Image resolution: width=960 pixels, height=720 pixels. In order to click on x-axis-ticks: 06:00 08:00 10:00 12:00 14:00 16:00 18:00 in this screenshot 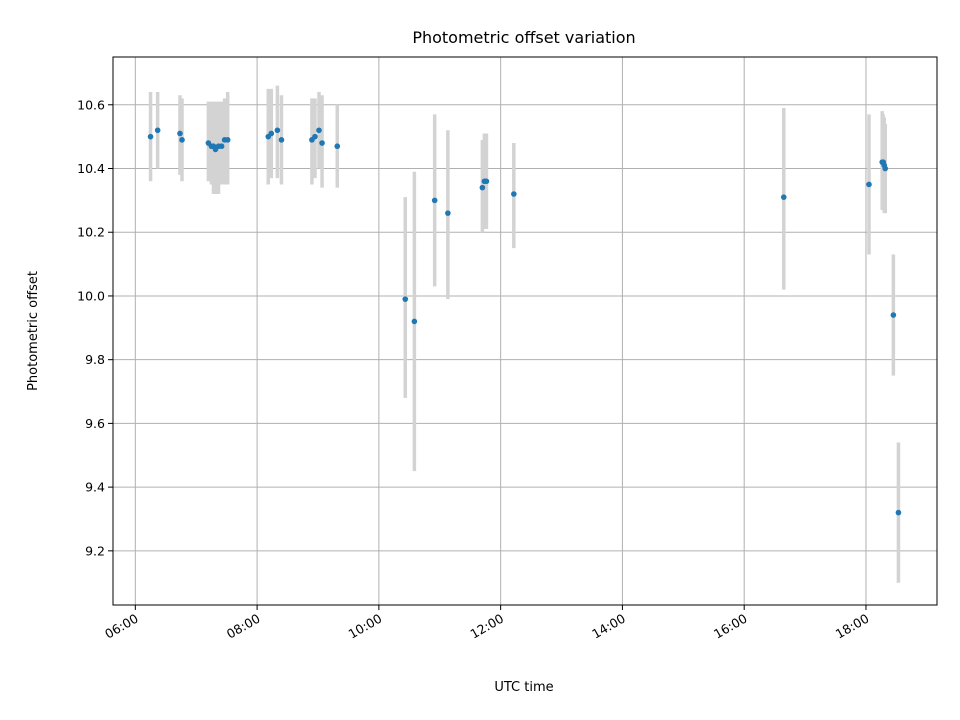, I will do `click(486, 623)`.